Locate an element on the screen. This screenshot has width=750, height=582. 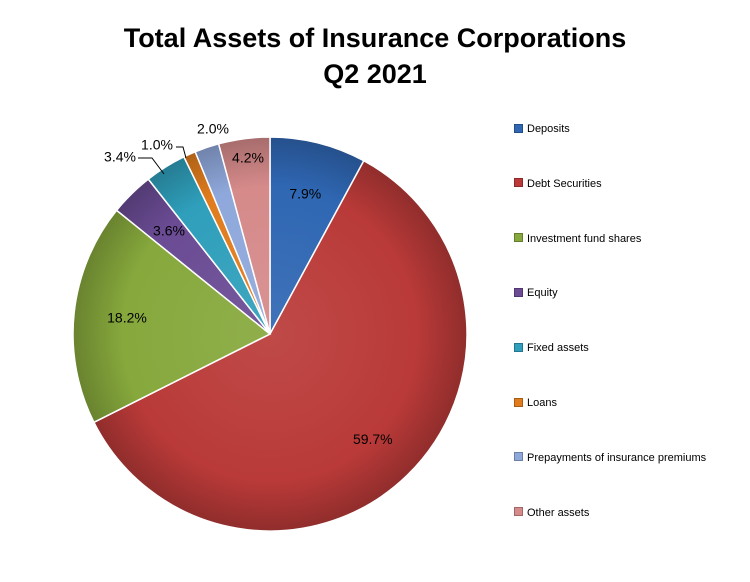
pie-slice-other-assets is located at coordinates (244, 235).